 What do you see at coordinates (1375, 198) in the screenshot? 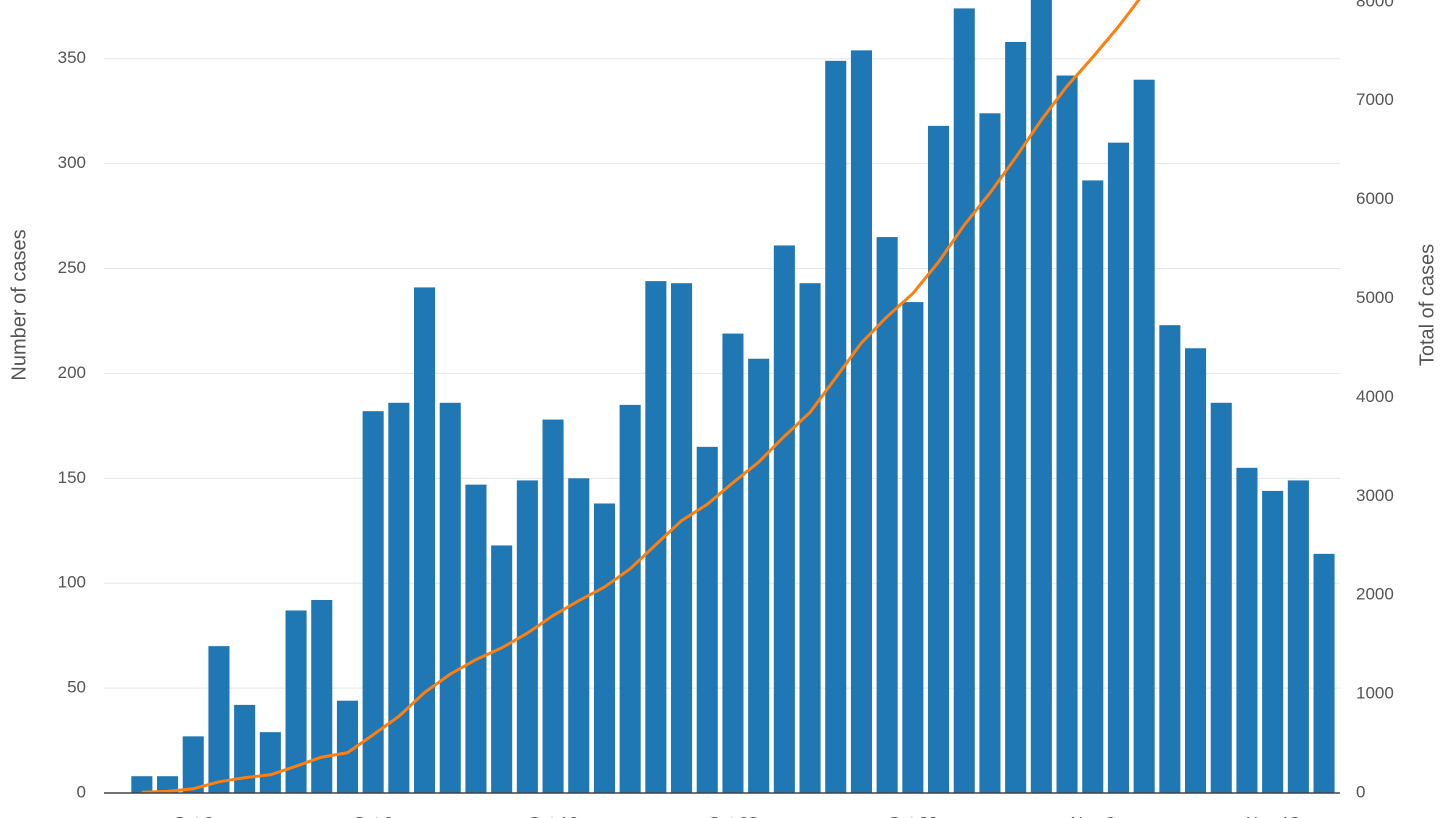
I see `y2-tick-label: 6000` at bounding box center [1375, 198].